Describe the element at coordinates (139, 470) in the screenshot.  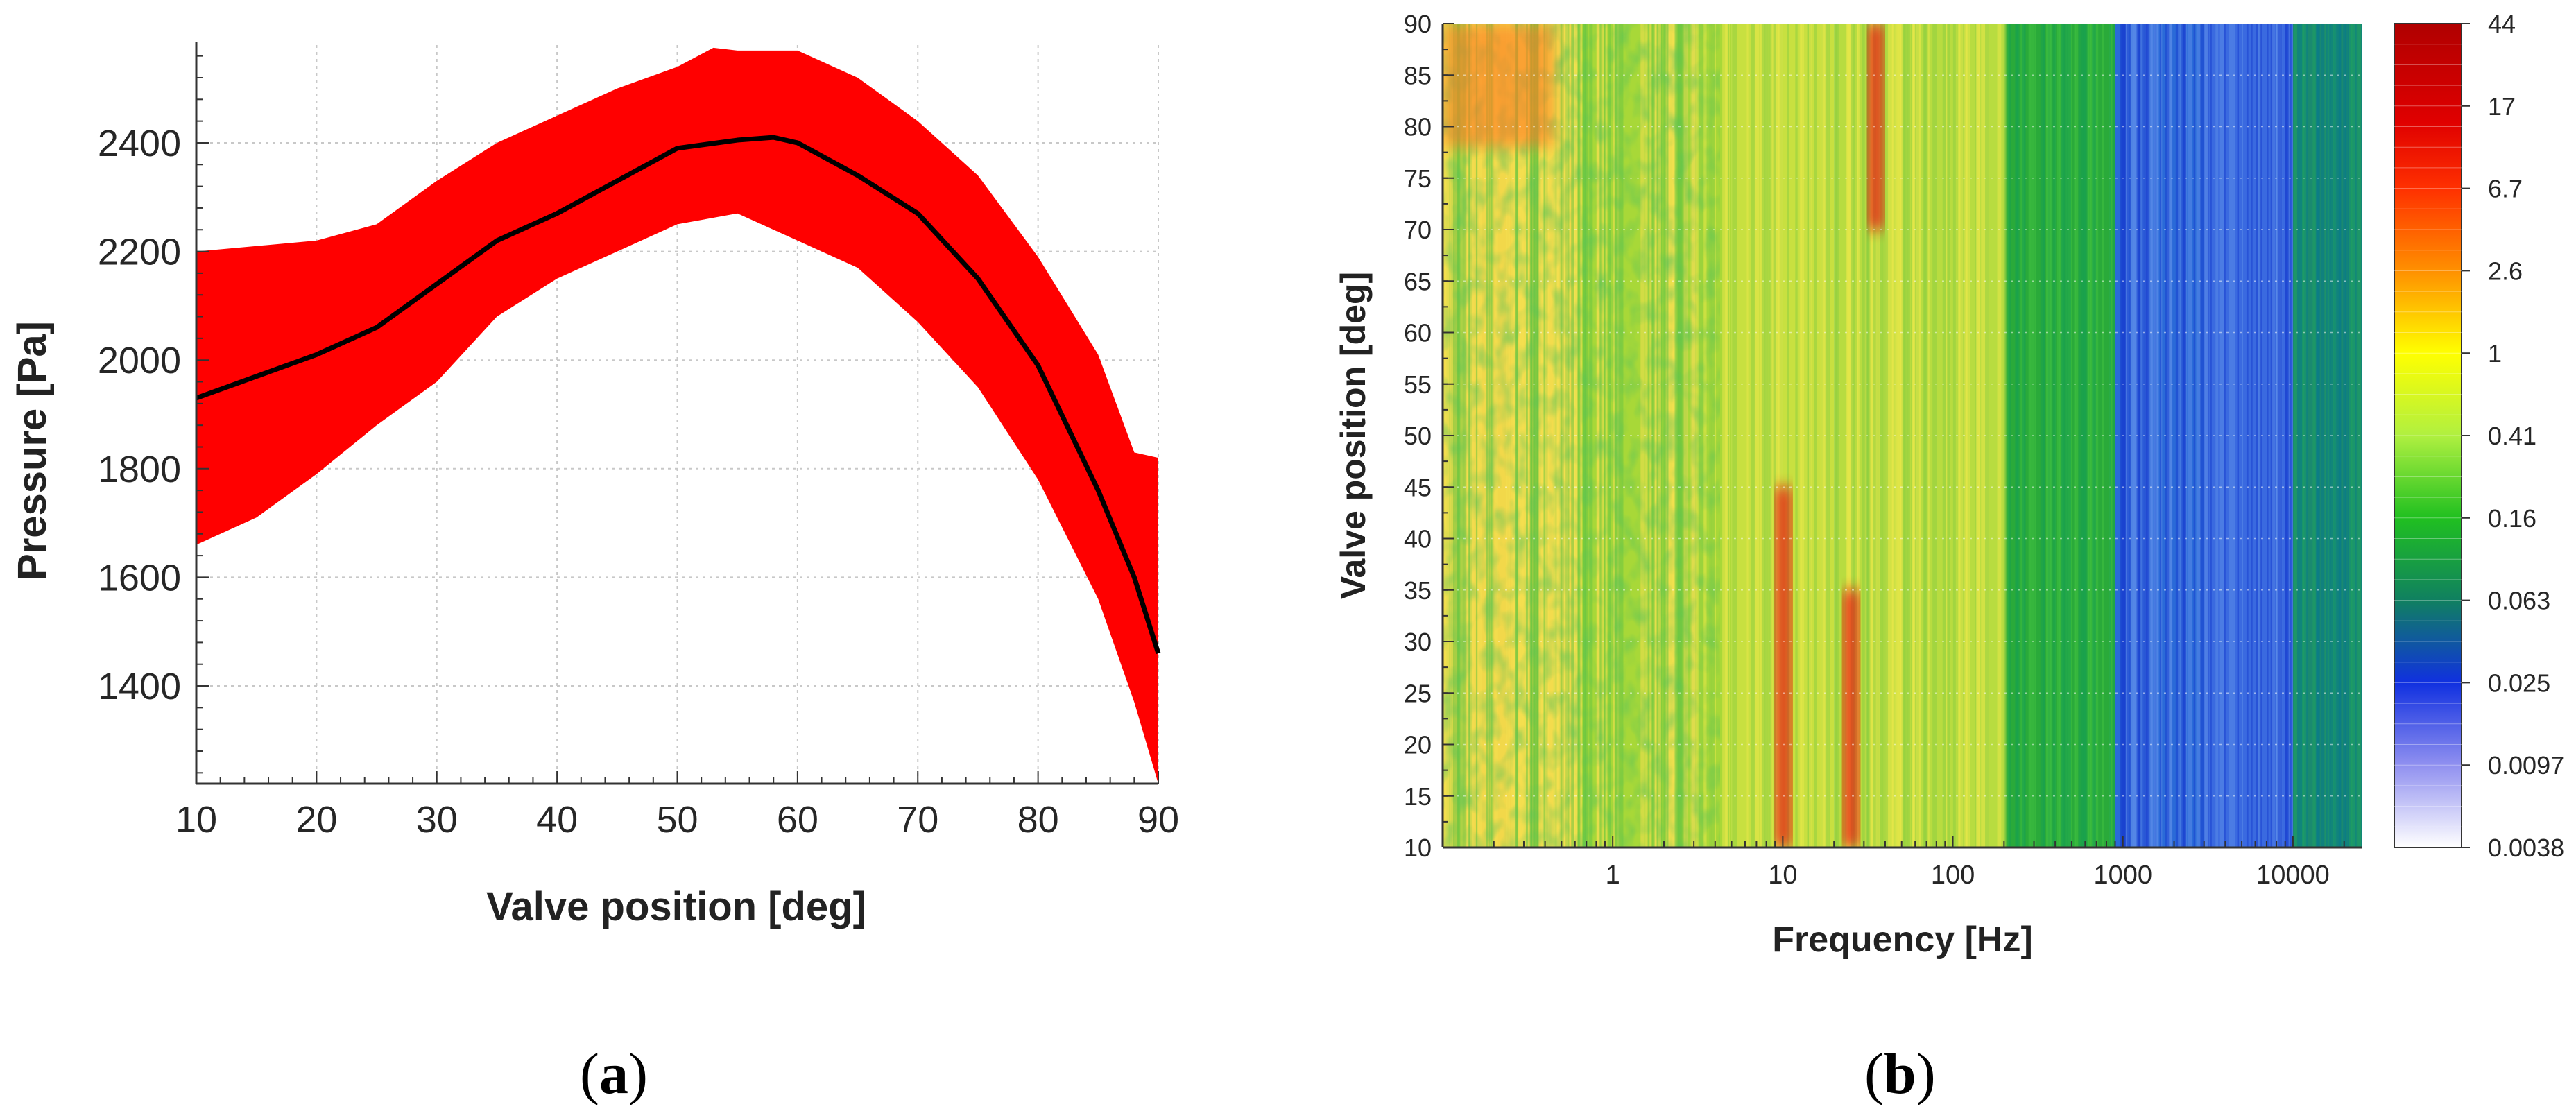
I see `y-tick-label: 1800` at that location.